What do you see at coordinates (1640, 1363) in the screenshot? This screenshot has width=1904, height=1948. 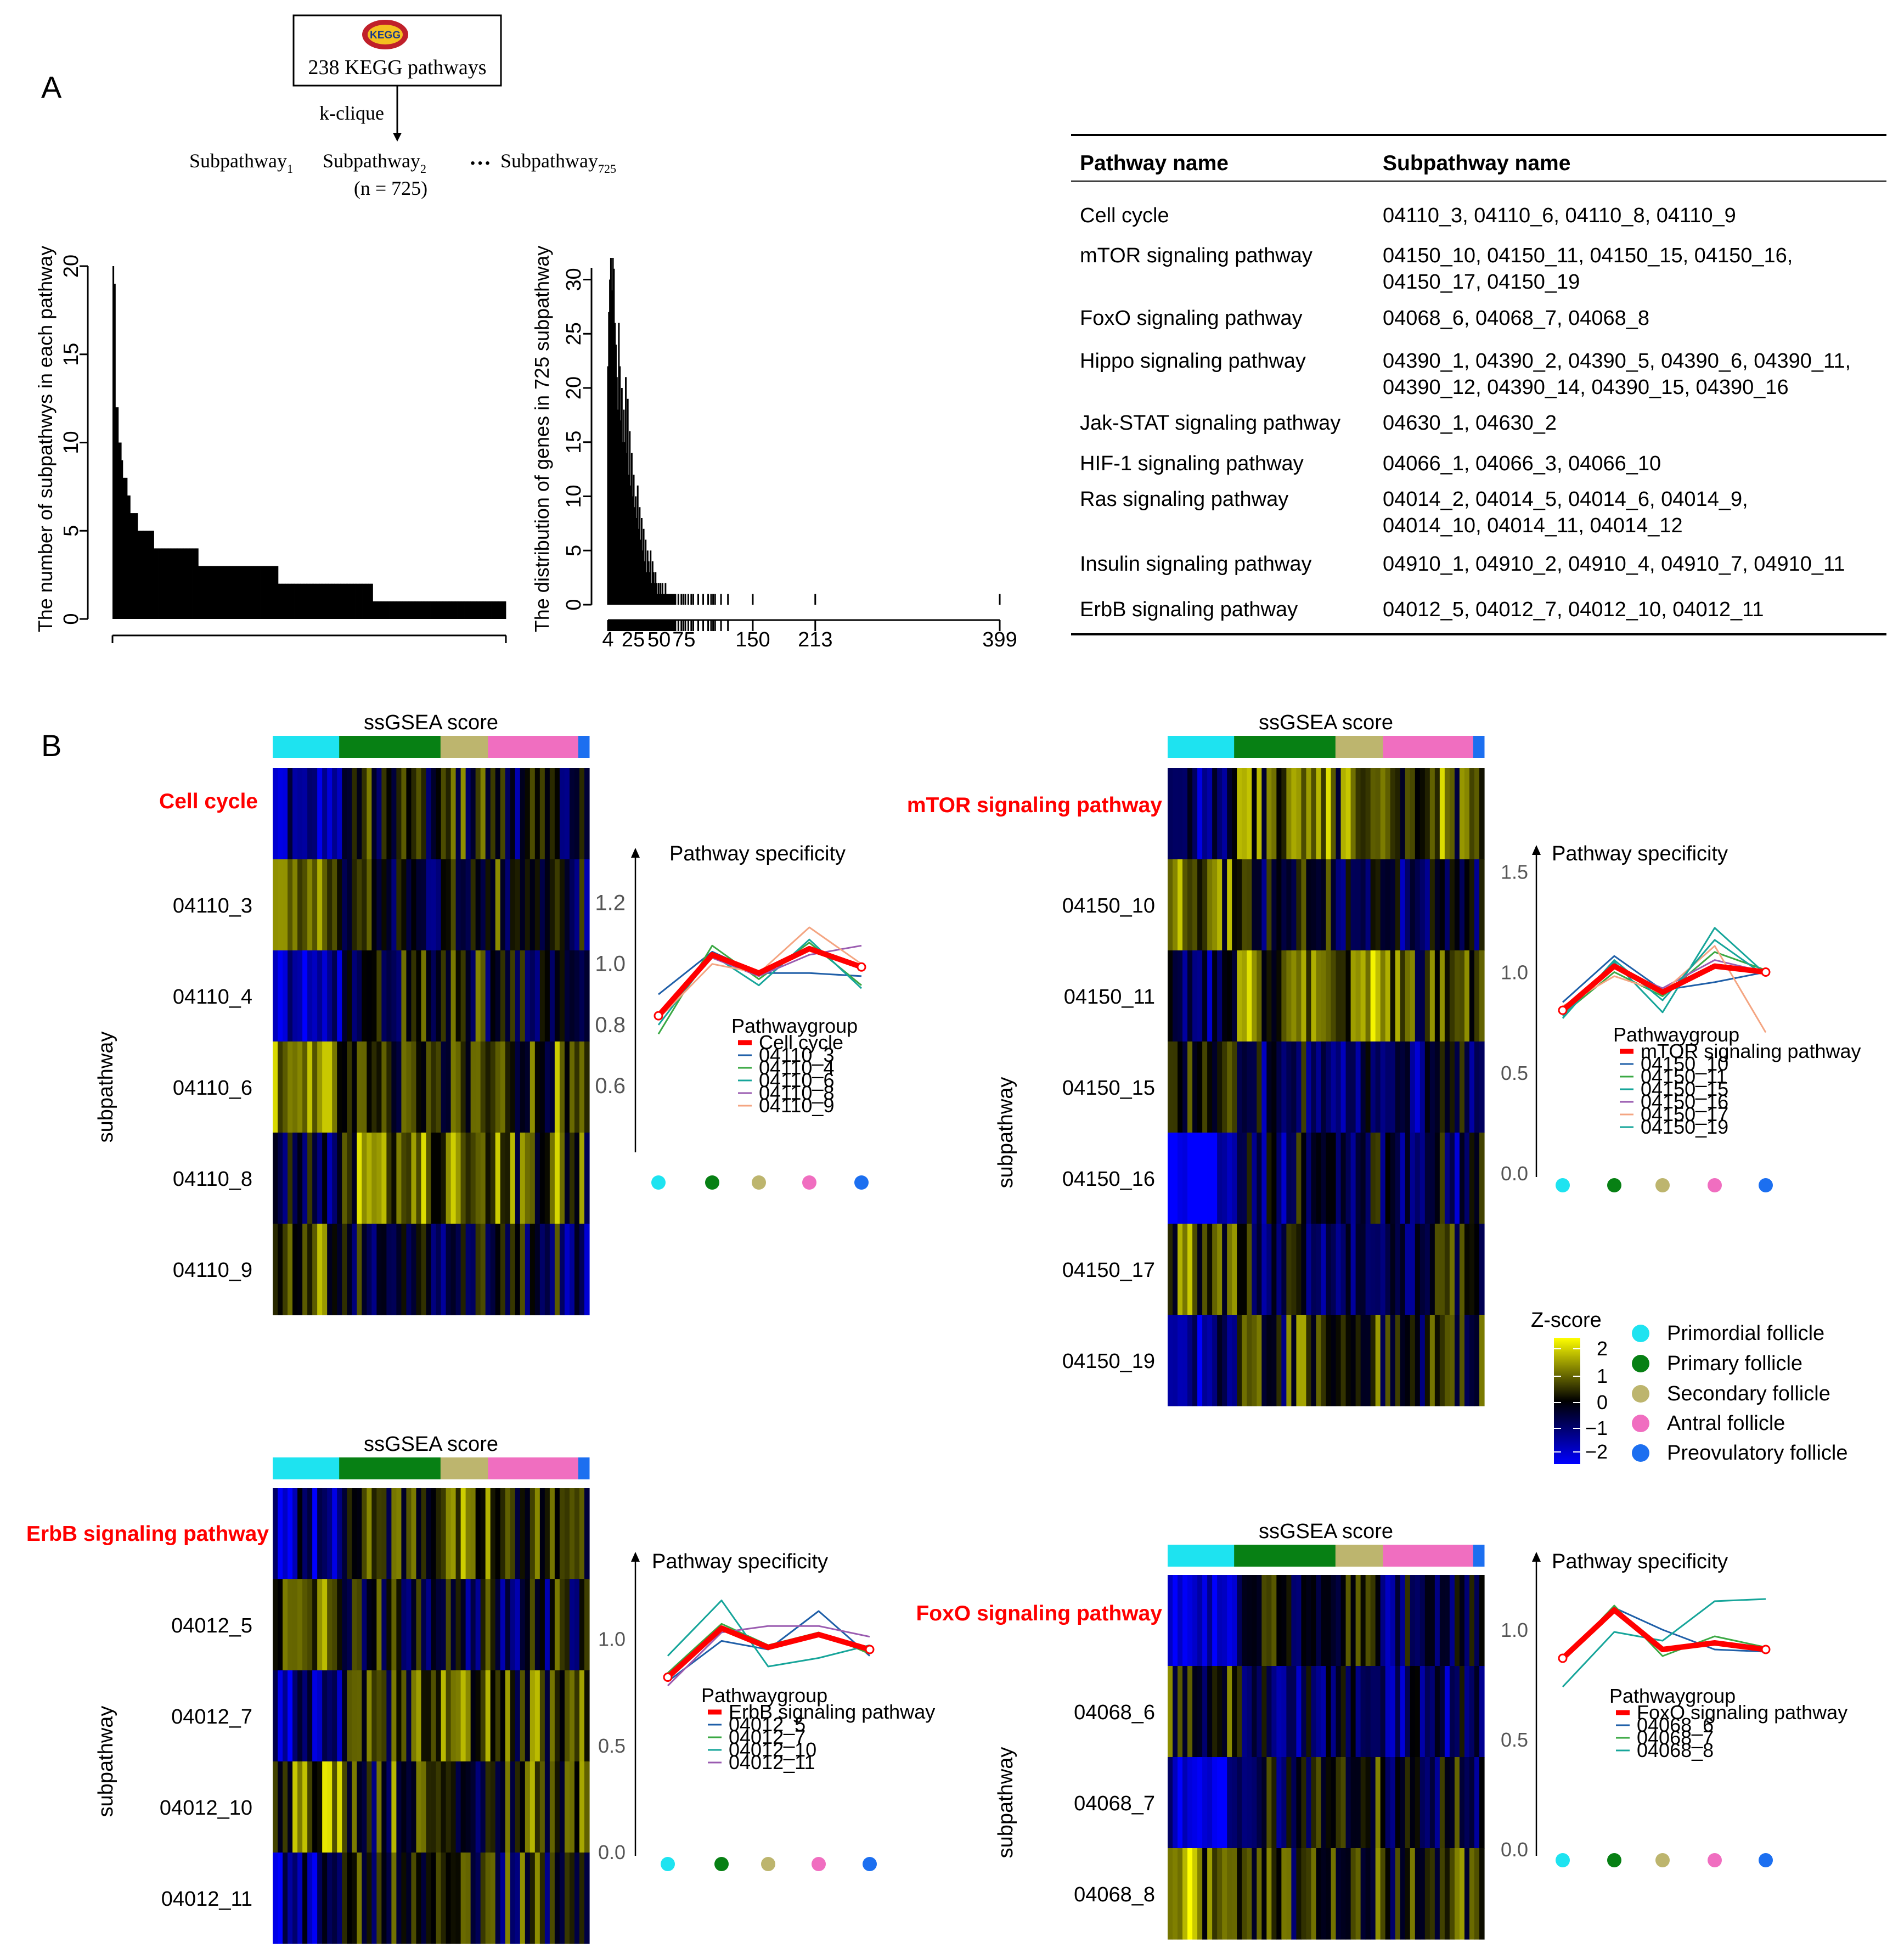 I see `group-legend-dot` at bounding box center [1640, 1363].